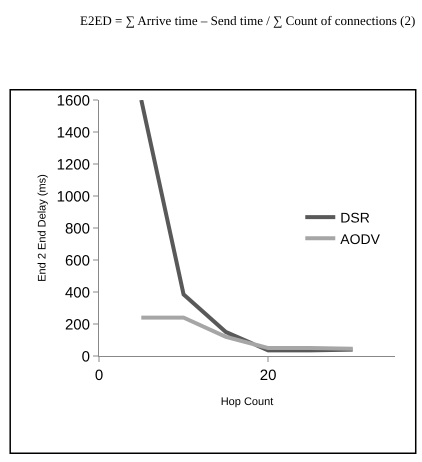 The image size is (422, 462). I want to click on y-tick-label: 0, so click(86, 357).